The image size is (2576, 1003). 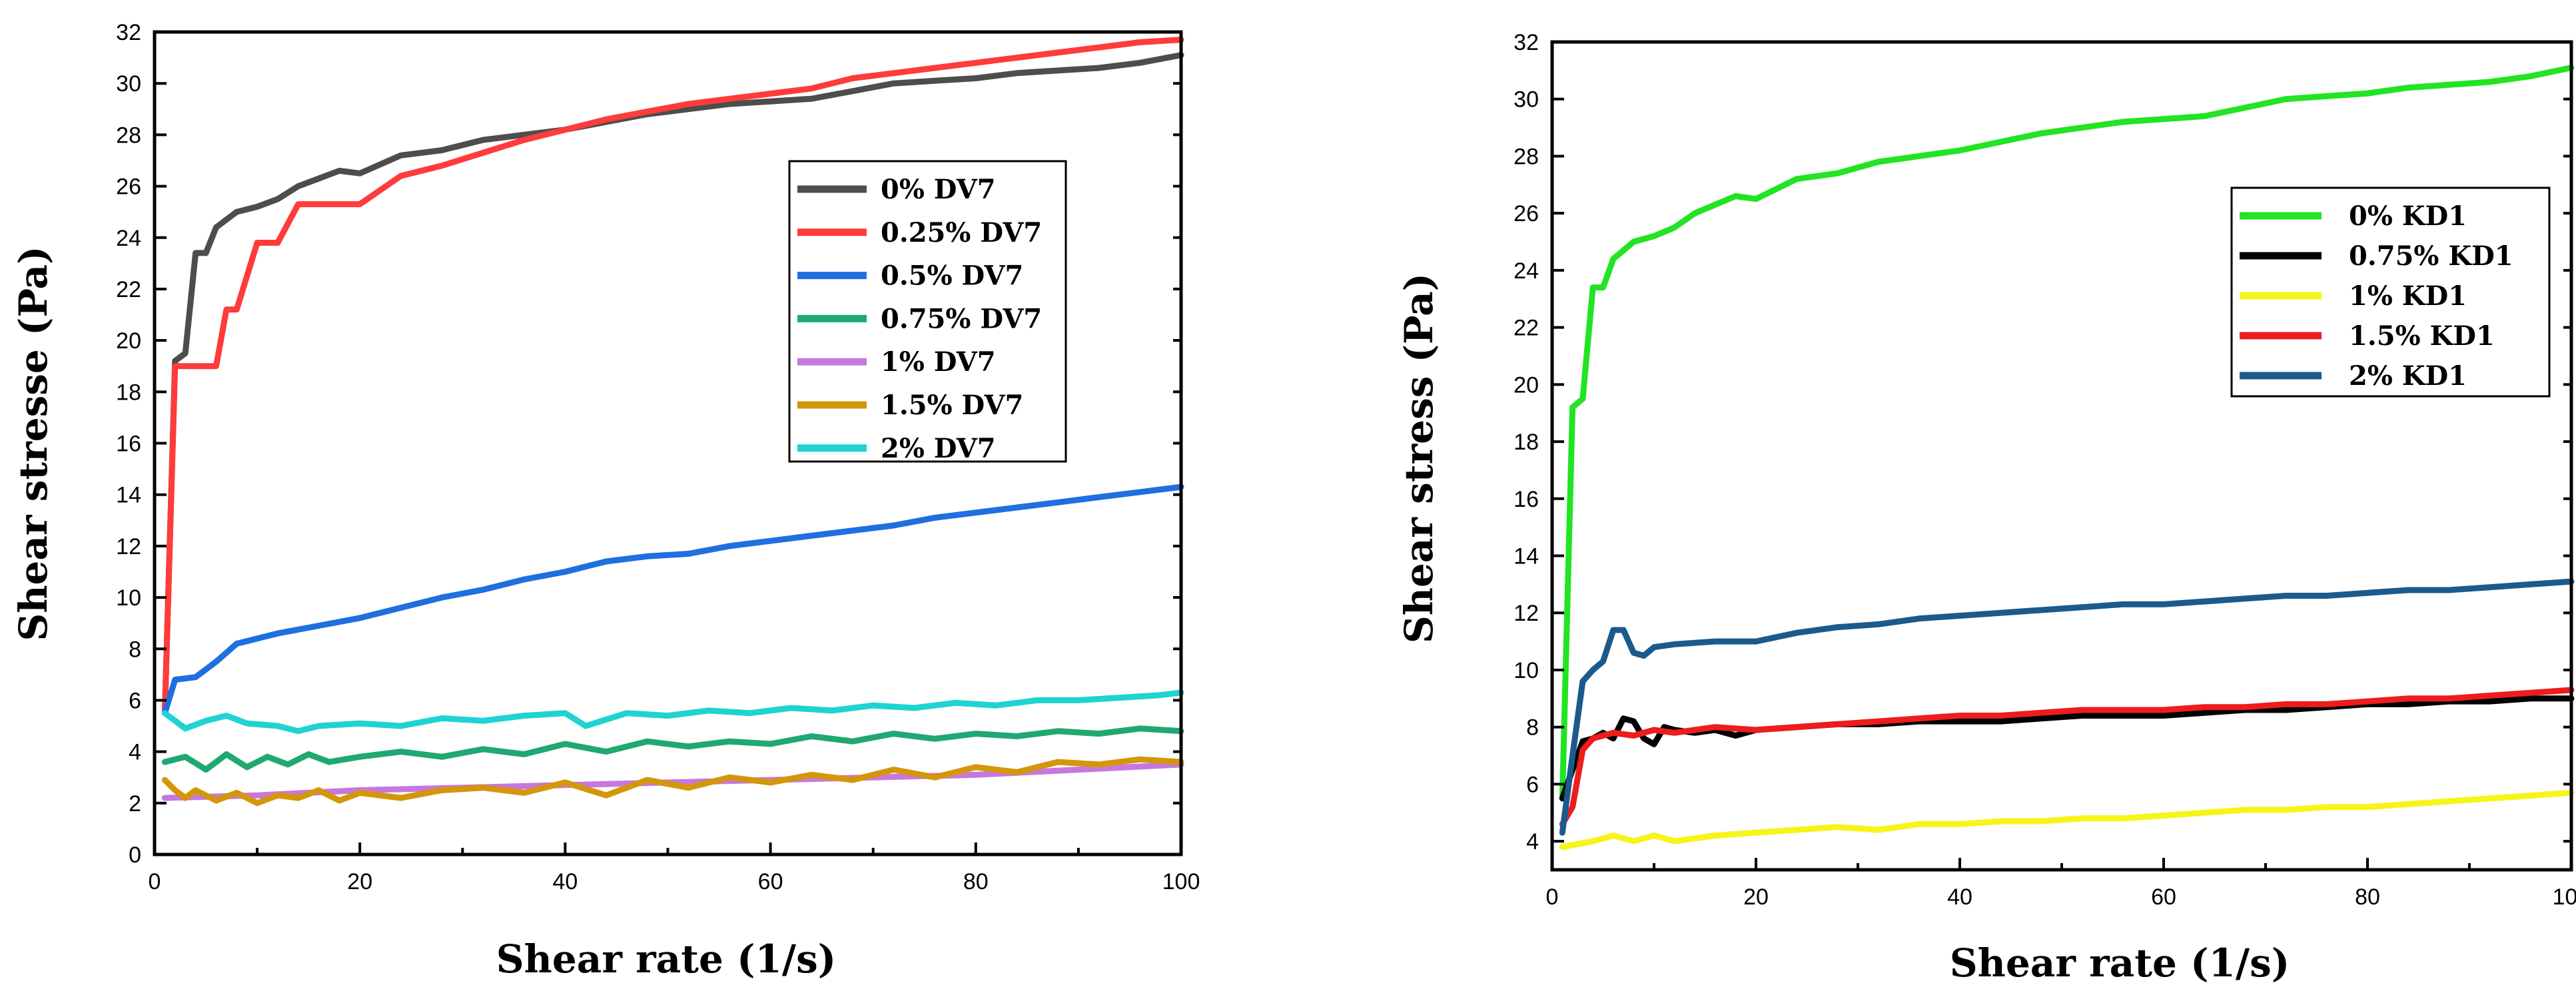 I want to click on series-line-2-dv7, so click(x=673, y=712).